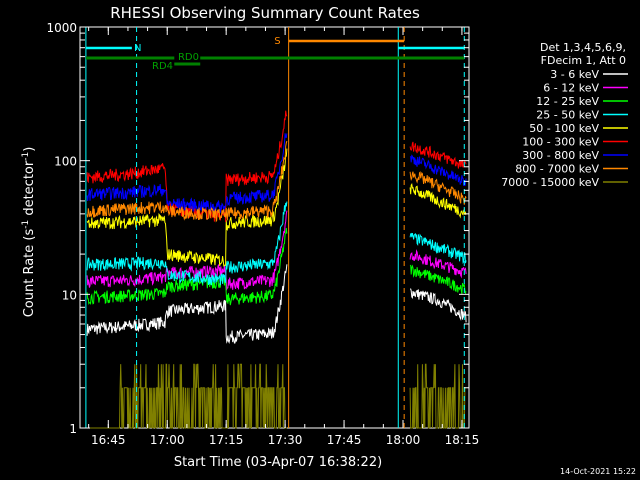  Describe the element at coordinates (29, 190) in the screenshot. I see `y-axis-label-mid: detector` at that location.